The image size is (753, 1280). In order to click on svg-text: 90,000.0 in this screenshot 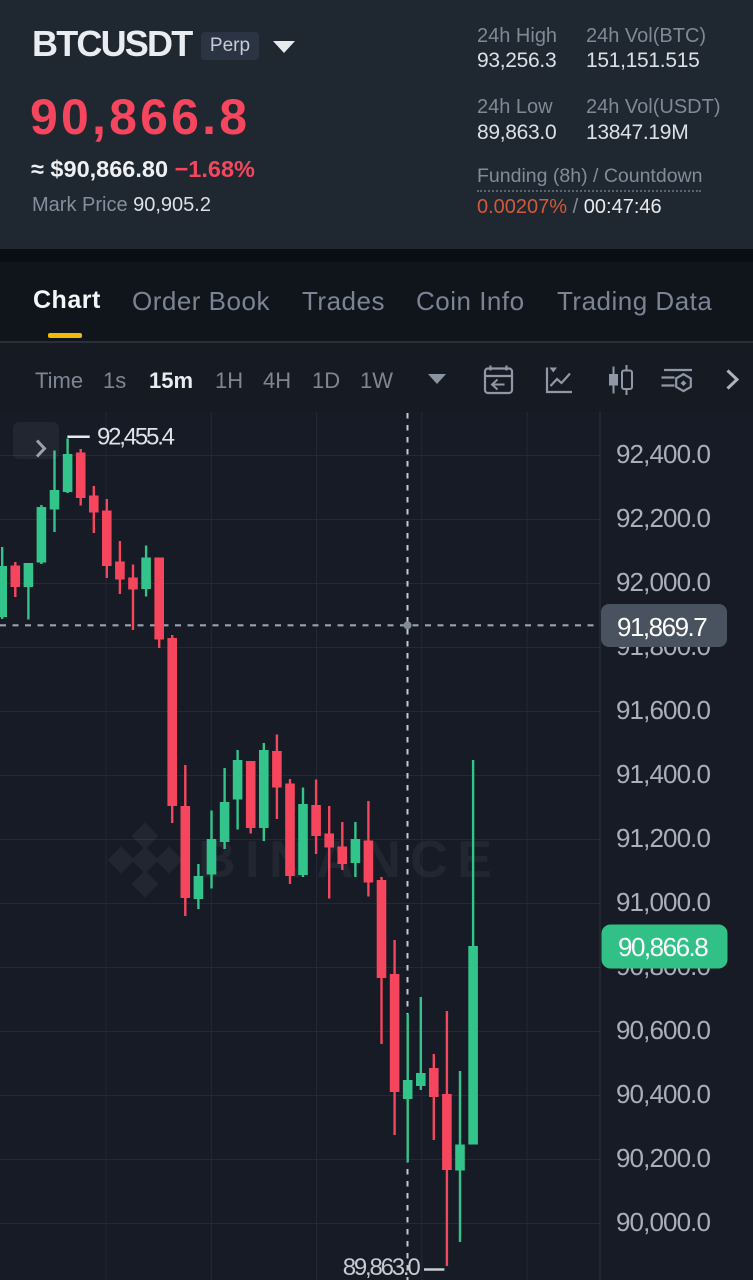, I will do `click(663, 1222)`.